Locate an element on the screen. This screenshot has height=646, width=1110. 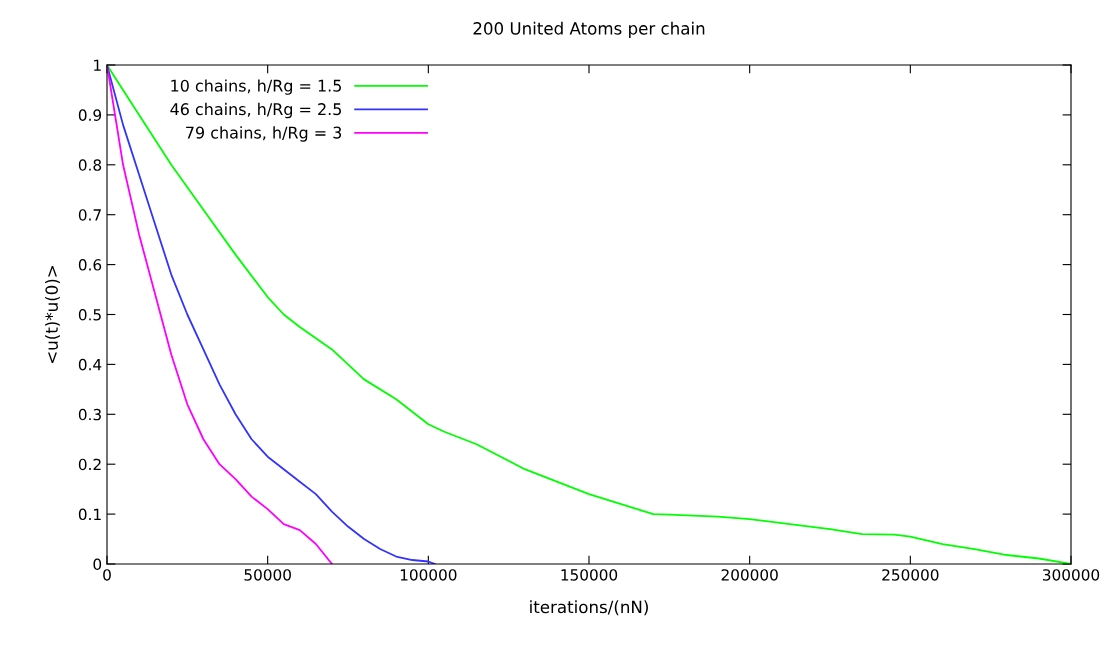
legend-label: 10 chains, h/Rg = 1.5 is located at coordinates (256, 87).